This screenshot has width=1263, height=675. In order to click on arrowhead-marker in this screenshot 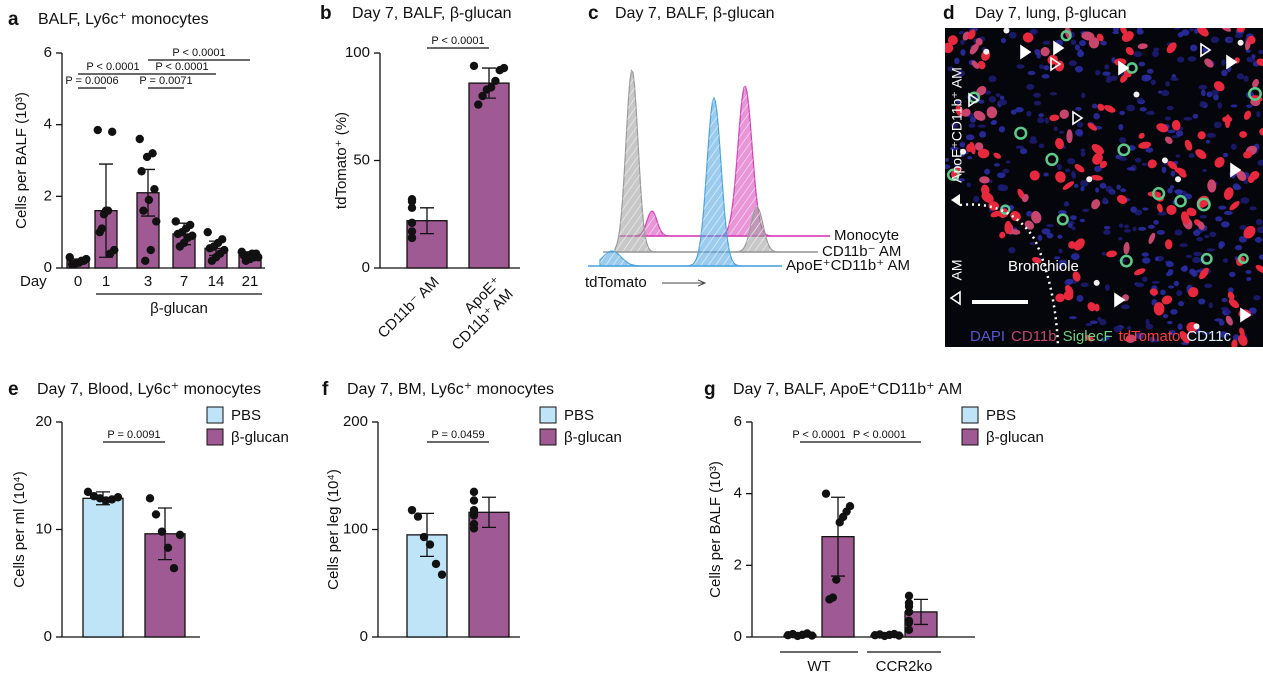, I will do `click(974, 100)`.